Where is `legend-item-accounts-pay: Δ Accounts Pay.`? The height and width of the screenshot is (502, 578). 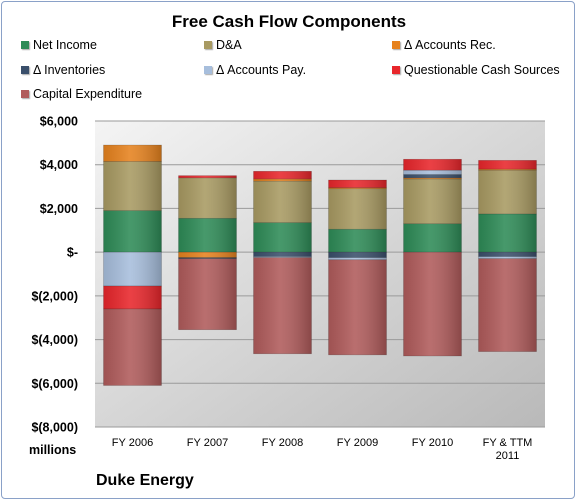 legend-item-accounts-pay: Δ Accounts Pay. is located at coordinates (255, 70).